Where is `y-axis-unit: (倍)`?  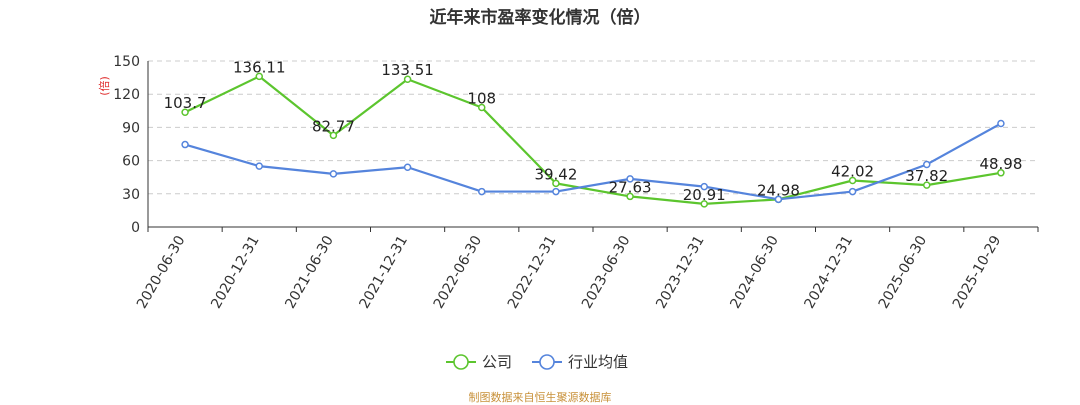 y-axis-unit: (倍) is located at coordinates (104, 86).